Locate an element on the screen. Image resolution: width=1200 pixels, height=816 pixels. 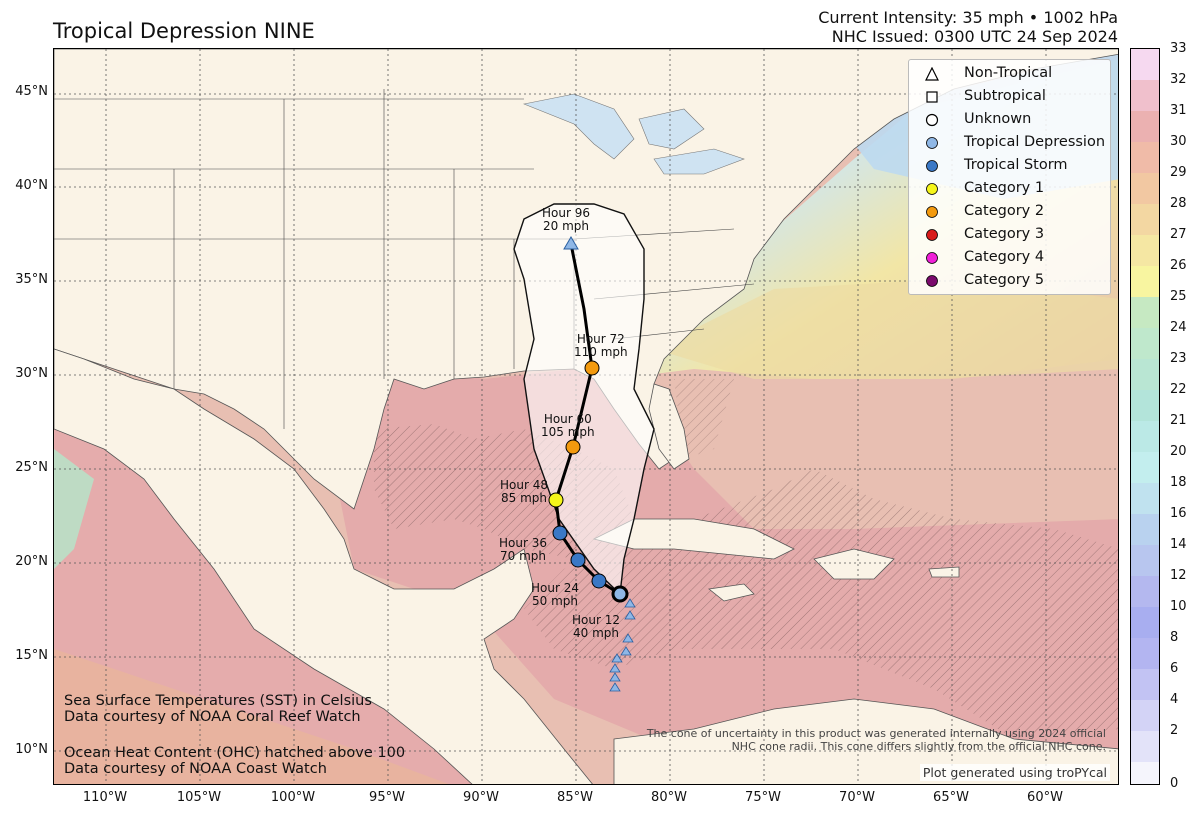
lat-label: 10°N is located at coordinates (31, 749).